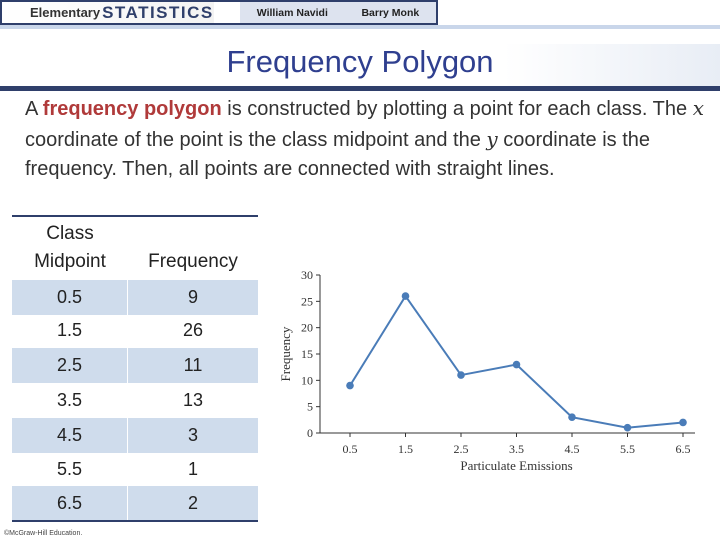 The width and height of the screenshot is (720, 540). I want to click on table-row: 5.5 1, so click(135, 469).